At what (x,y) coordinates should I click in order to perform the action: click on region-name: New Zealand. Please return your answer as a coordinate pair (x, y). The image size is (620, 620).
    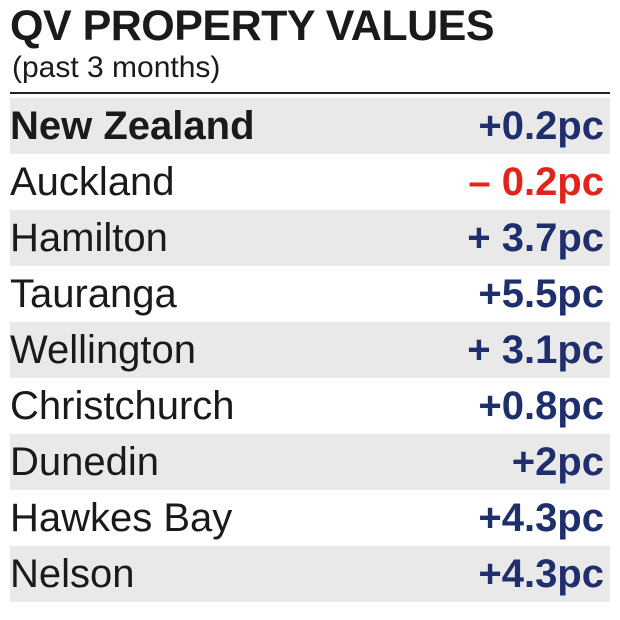
    Looking at the image, I should click on (132, 126).